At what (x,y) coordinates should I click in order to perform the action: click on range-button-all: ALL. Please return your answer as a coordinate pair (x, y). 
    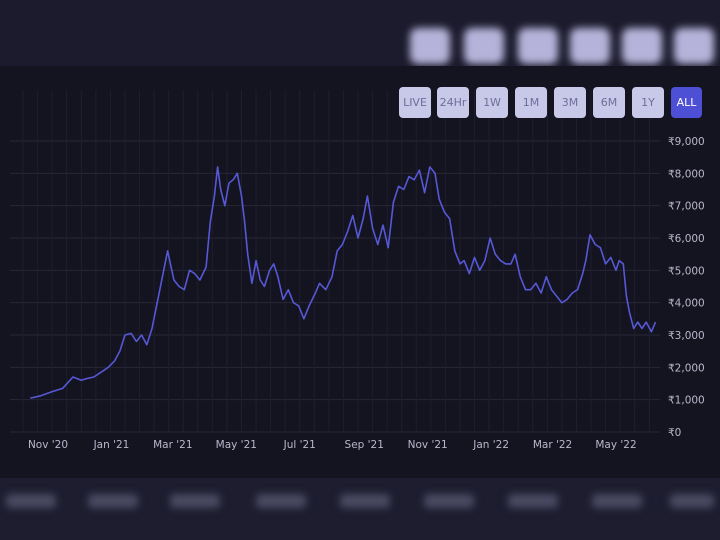
    Looking at the image, I should click on (686, 102).